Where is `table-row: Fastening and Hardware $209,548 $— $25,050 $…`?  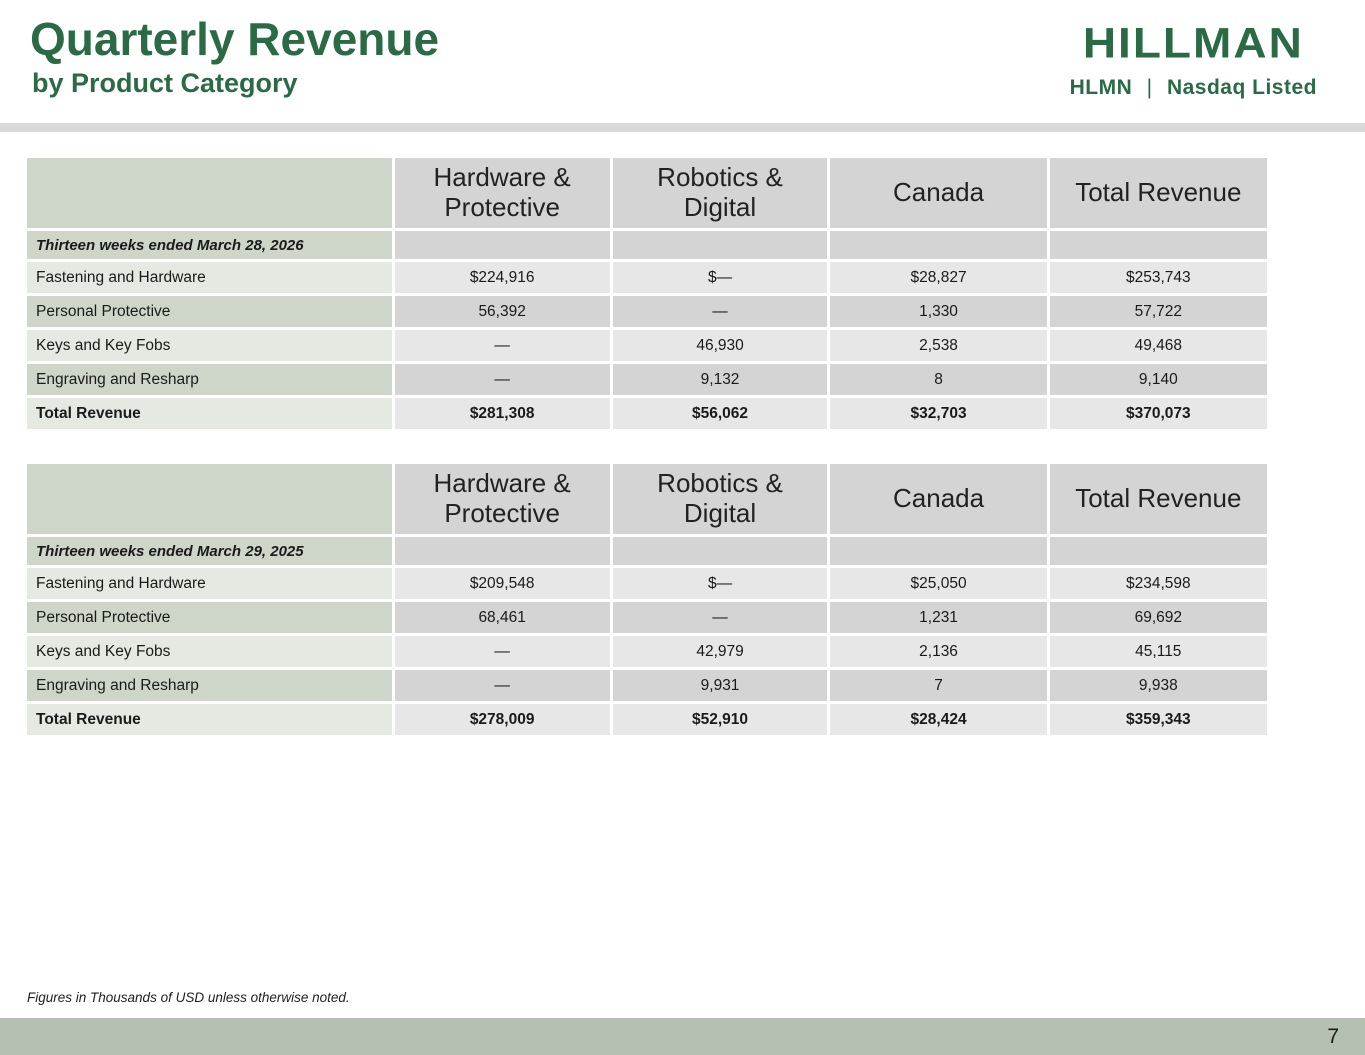 table-row: Fastening and Hardware $209,548 $— $25,050 $… is located at coordinates (647, 583).